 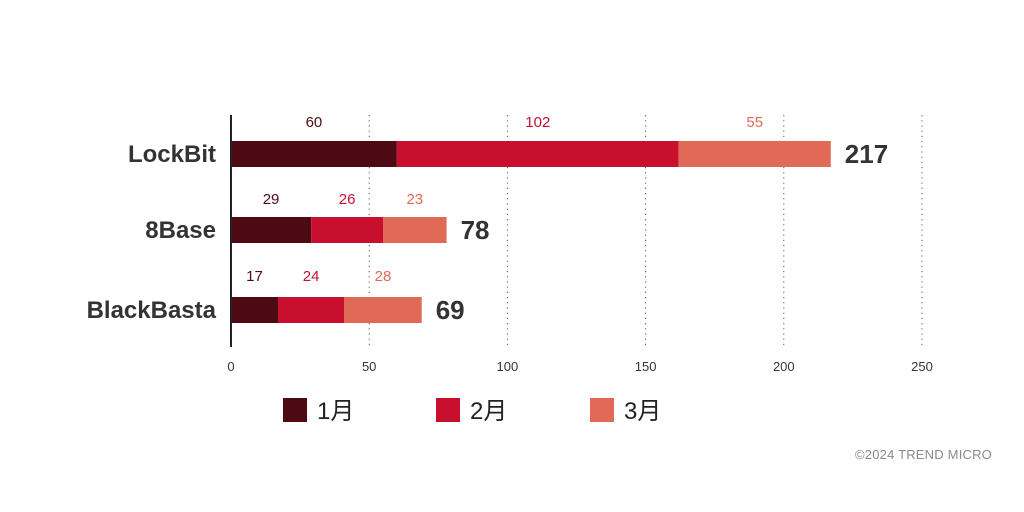 I want to click on data-label-8Base-1月: 29, so click(x=271, y=199).